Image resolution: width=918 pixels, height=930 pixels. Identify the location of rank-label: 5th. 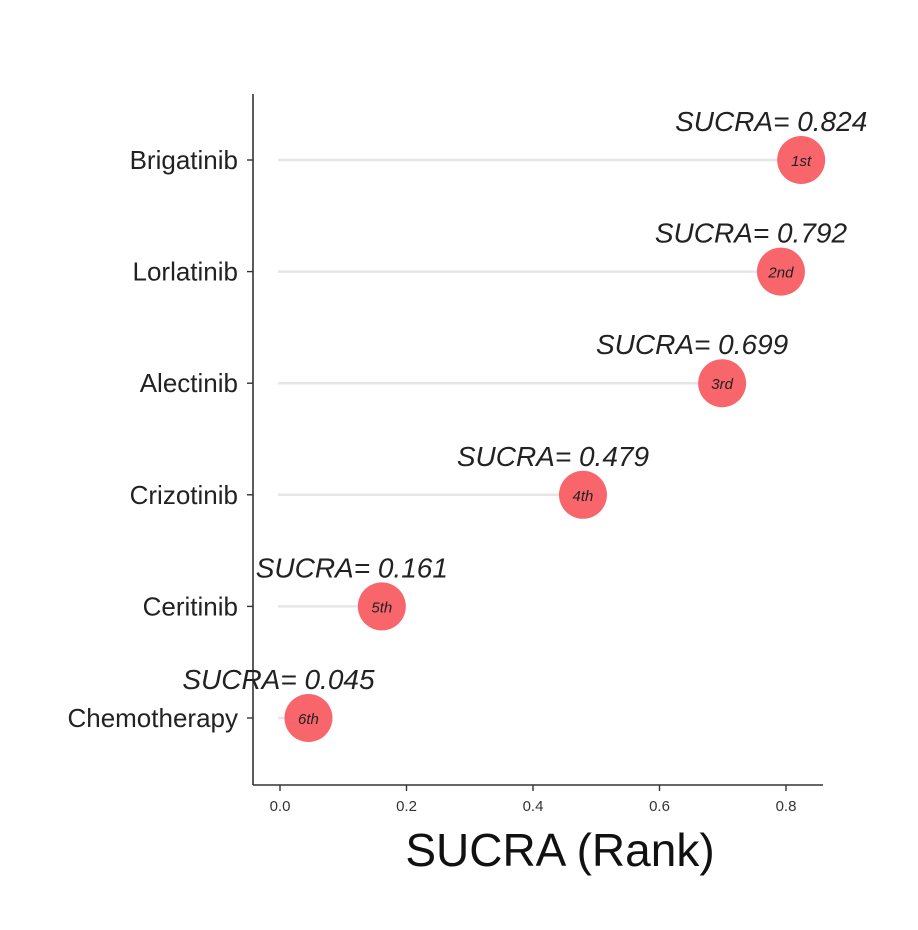
(381, 607).